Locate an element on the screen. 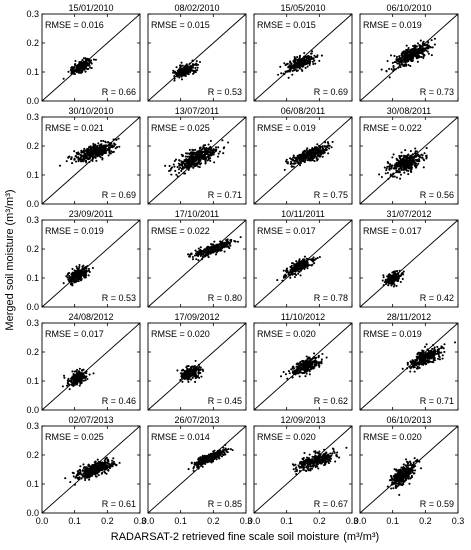  rmse-label: RMSE = 0.019 is located at coordinates (286, 128).